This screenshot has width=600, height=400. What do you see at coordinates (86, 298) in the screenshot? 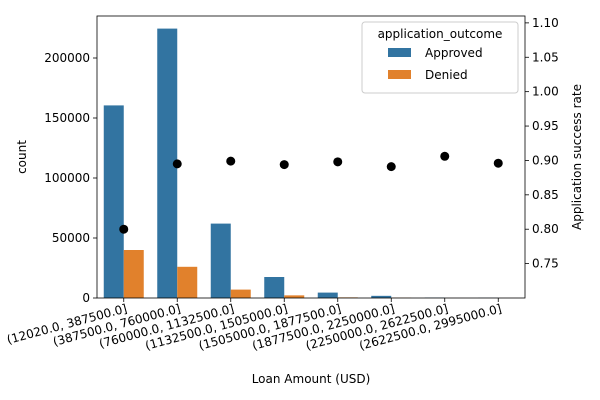
I see `y-tick-label-0: 0` at bounding box center [86, 298].